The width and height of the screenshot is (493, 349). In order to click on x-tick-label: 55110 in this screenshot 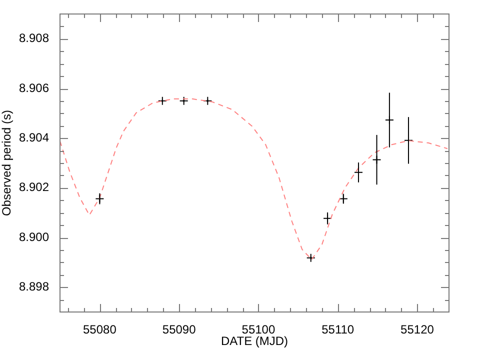, I will do `click(338, 329)`.